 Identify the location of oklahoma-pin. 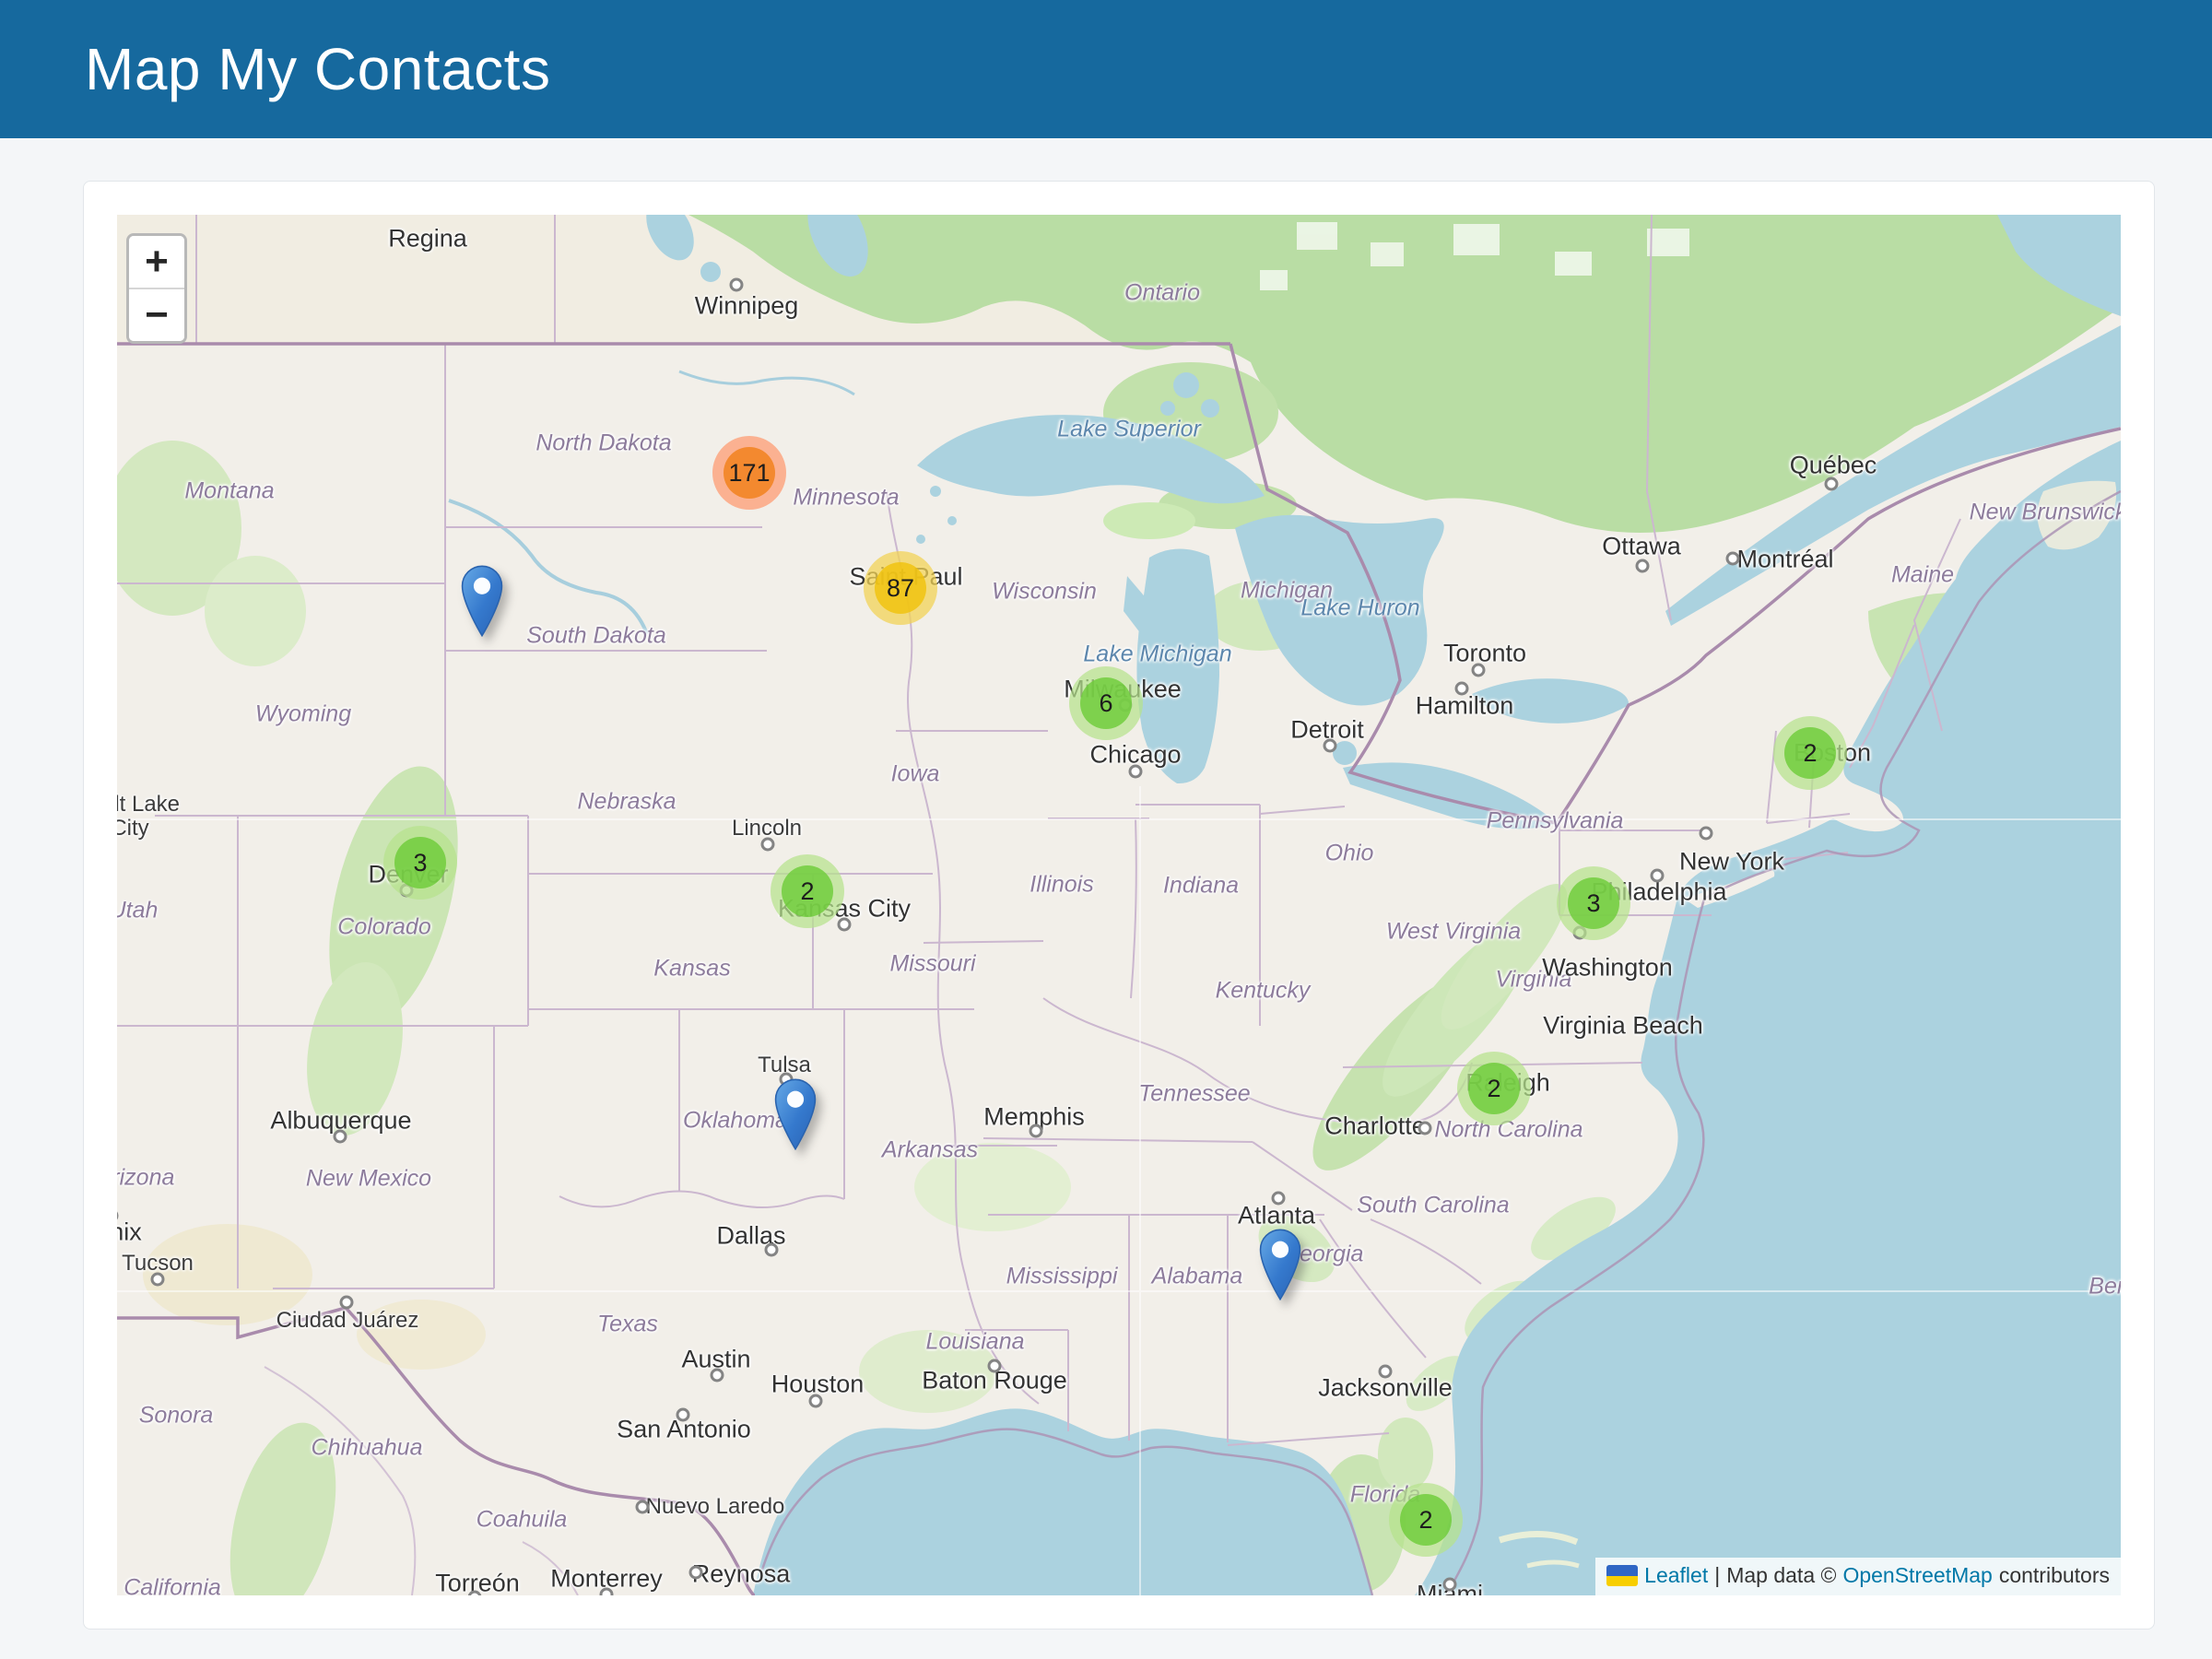
(795, 1114).